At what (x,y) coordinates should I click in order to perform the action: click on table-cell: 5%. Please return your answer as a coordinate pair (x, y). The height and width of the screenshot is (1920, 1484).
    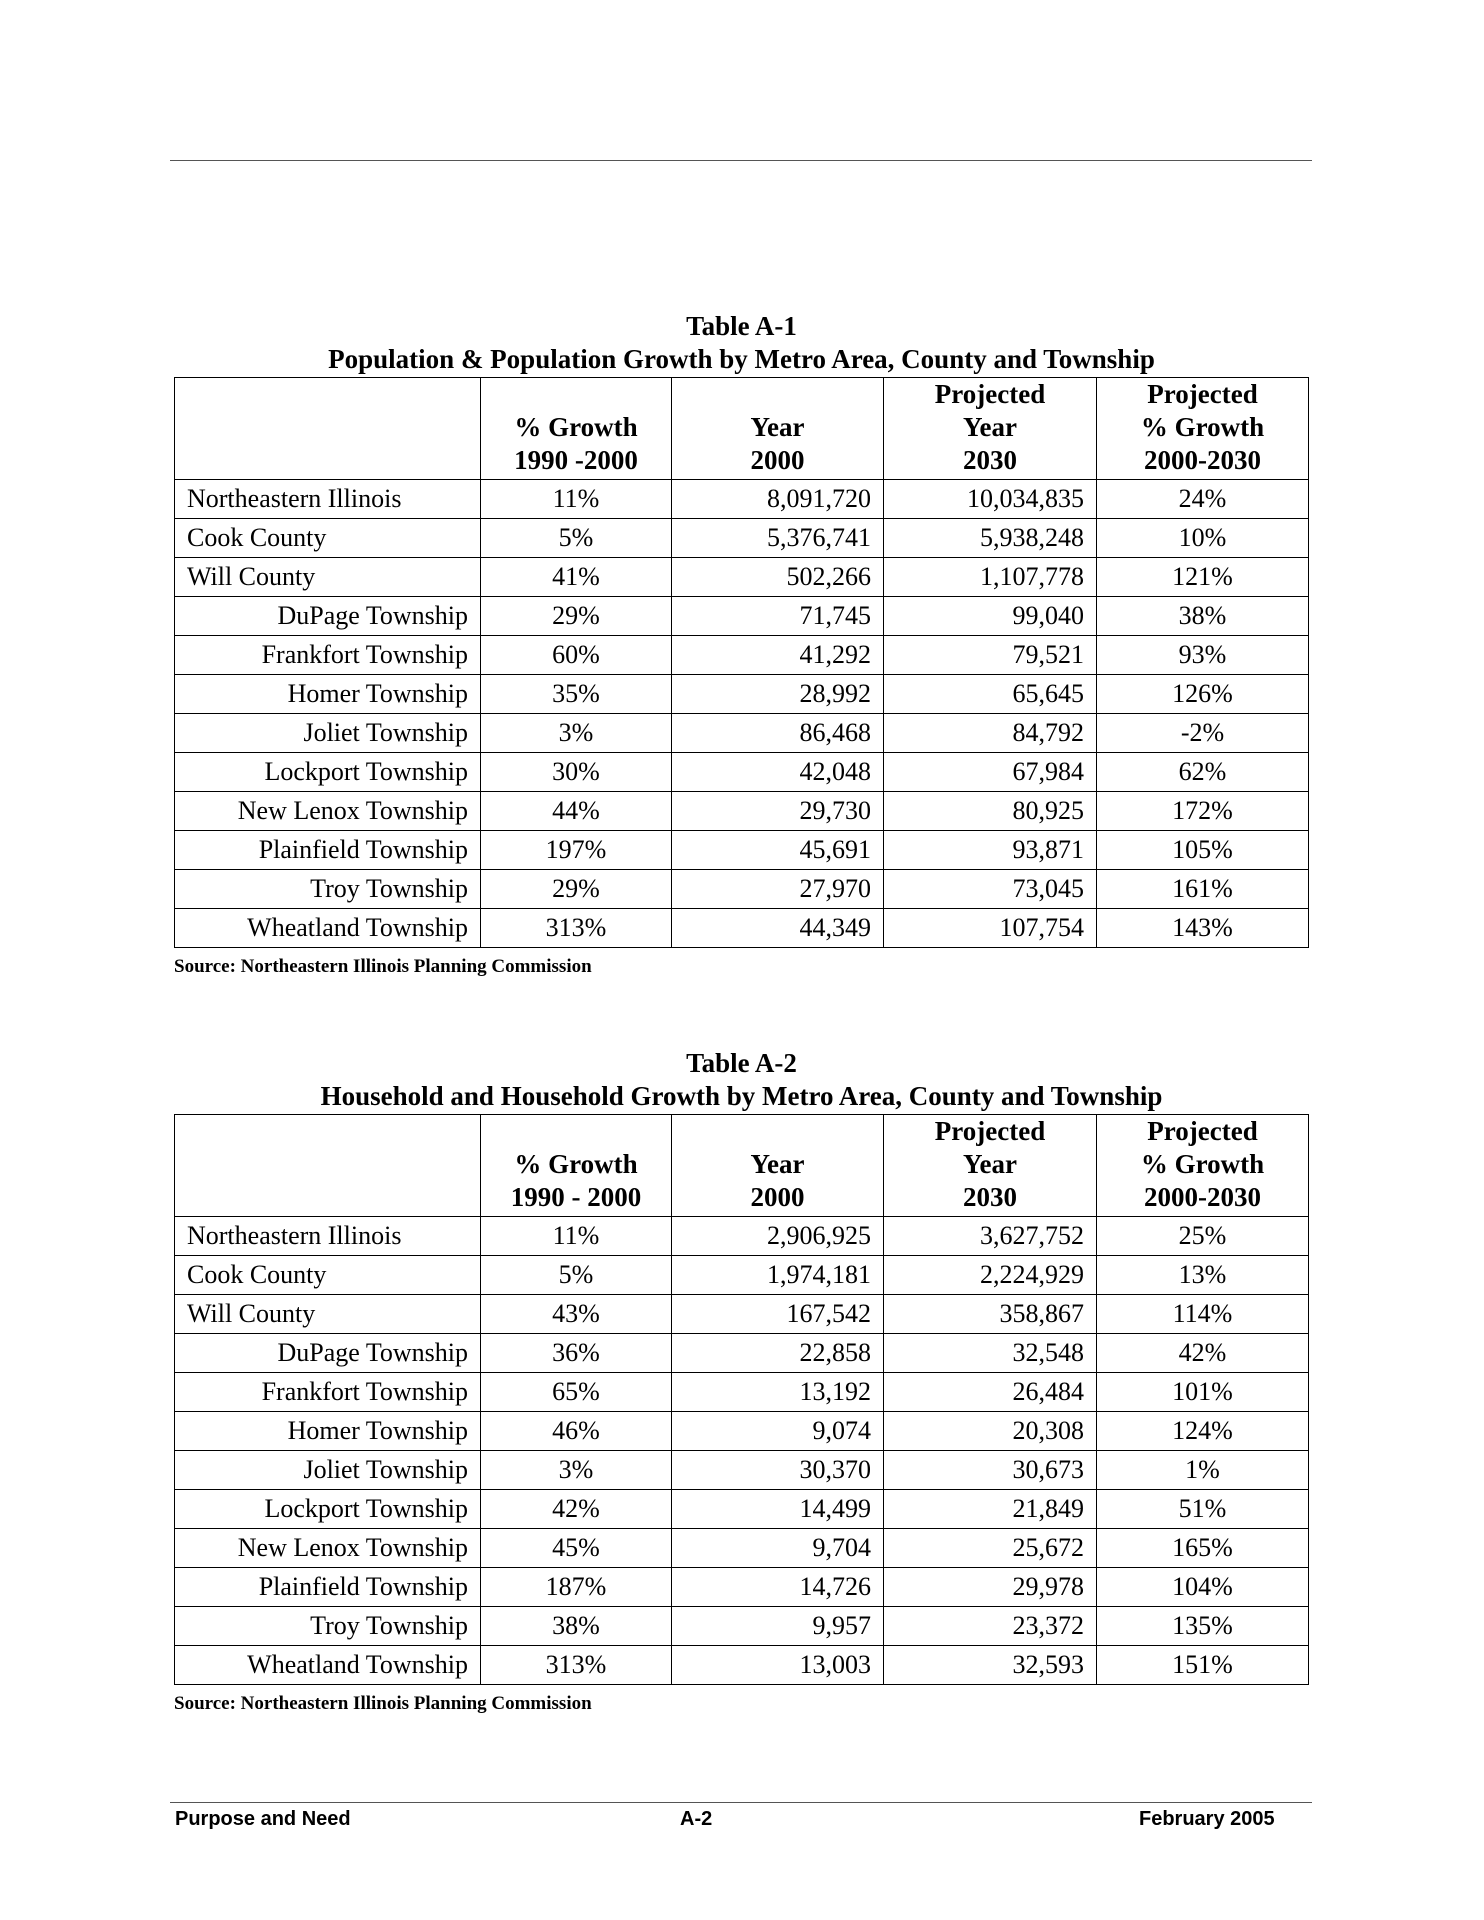
    Looking at the image, I should click on (576, 538).